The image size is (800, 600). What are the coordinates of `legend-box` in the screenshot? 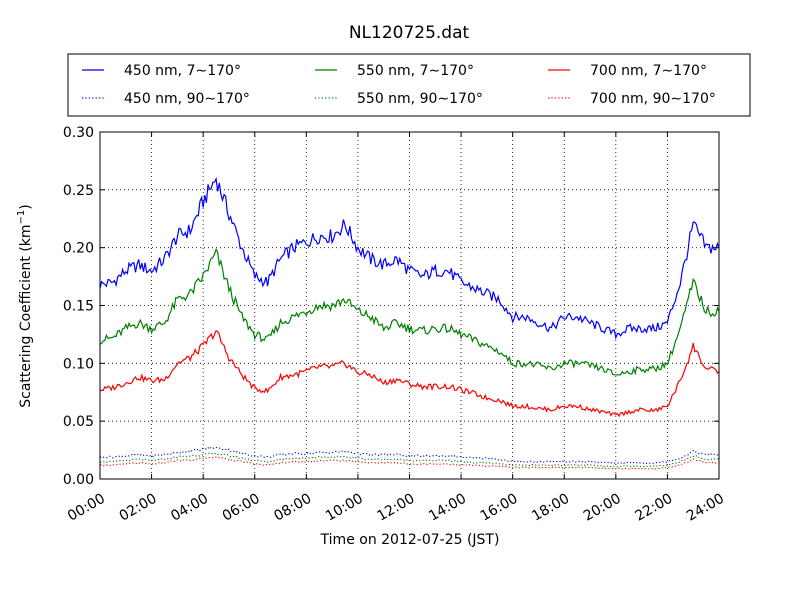 It's located at (409, 85).